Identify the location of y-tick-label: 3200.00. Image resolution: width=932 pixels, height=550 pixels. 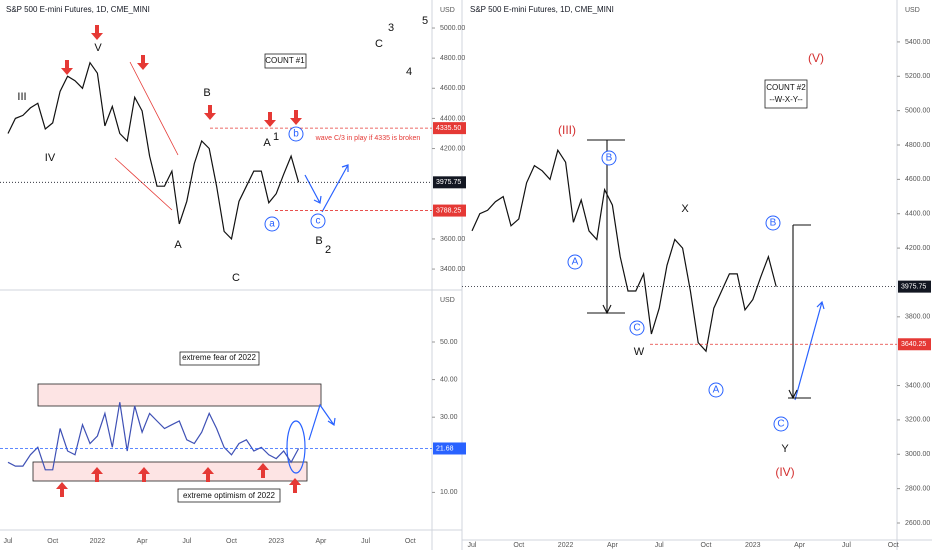
(917, 420).